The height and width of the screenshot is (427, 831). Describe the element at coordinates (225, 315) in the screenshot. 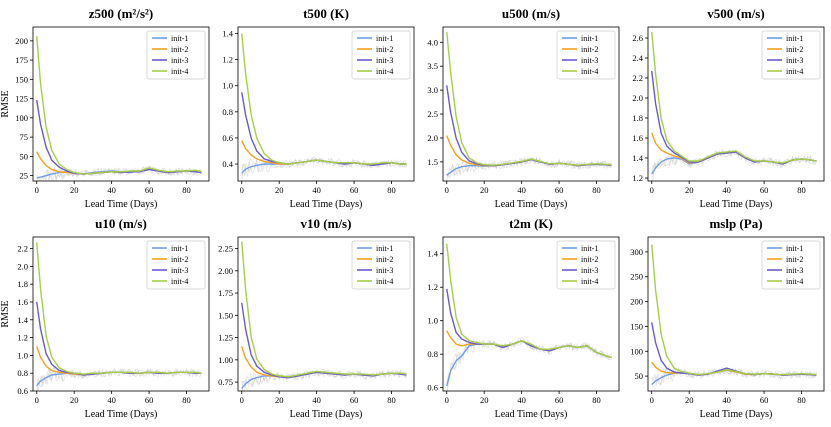

I see `y-tick-label: 1.50` at that location.